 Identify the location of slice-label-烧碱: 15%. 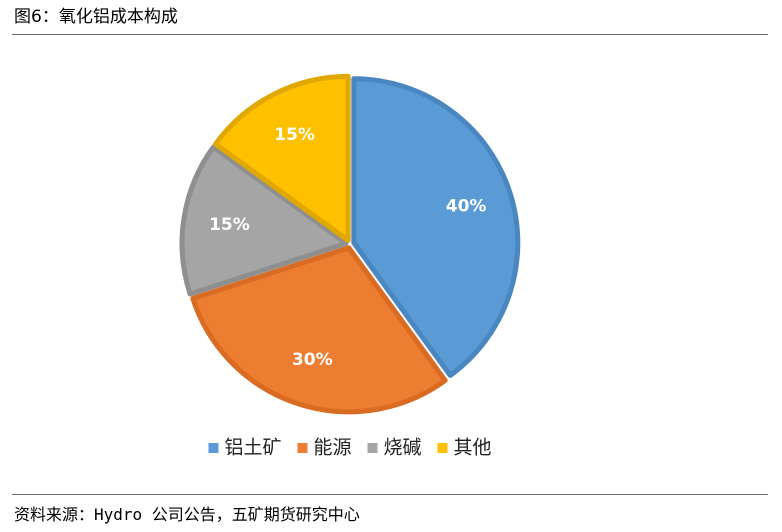
(229, 225).